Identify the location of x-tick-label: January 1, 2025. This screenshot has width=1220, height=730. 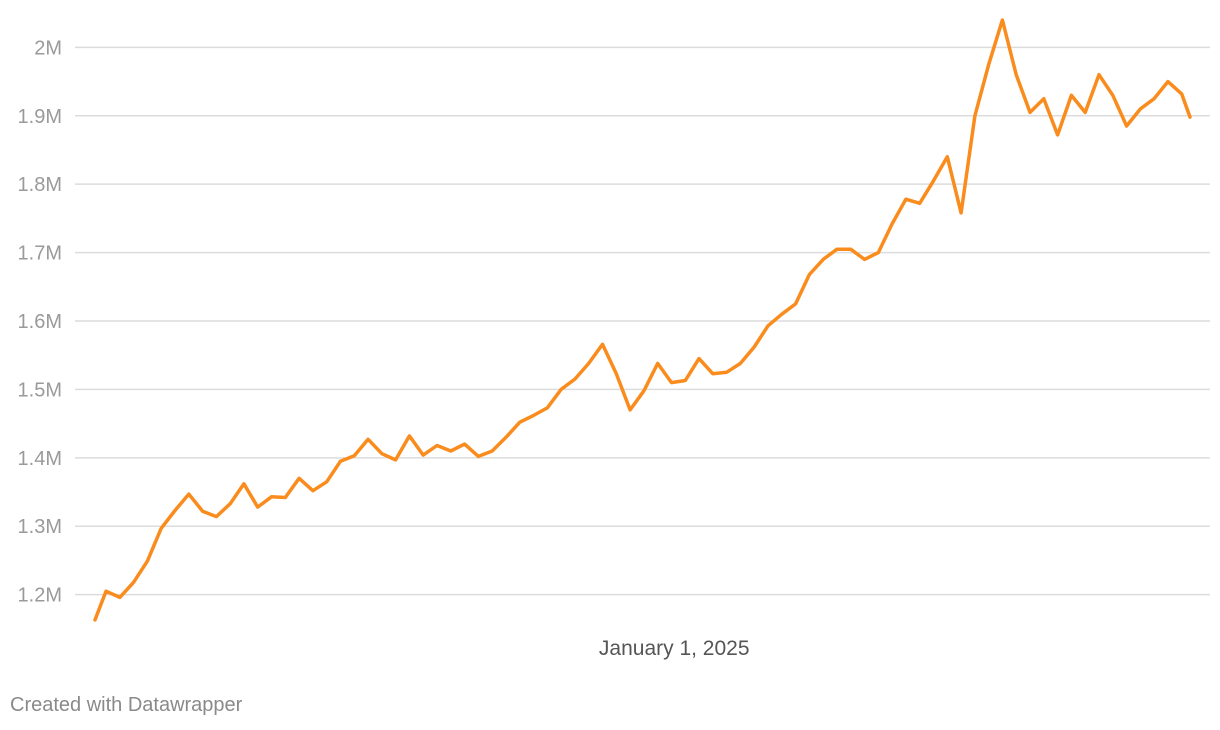
(674, 648).